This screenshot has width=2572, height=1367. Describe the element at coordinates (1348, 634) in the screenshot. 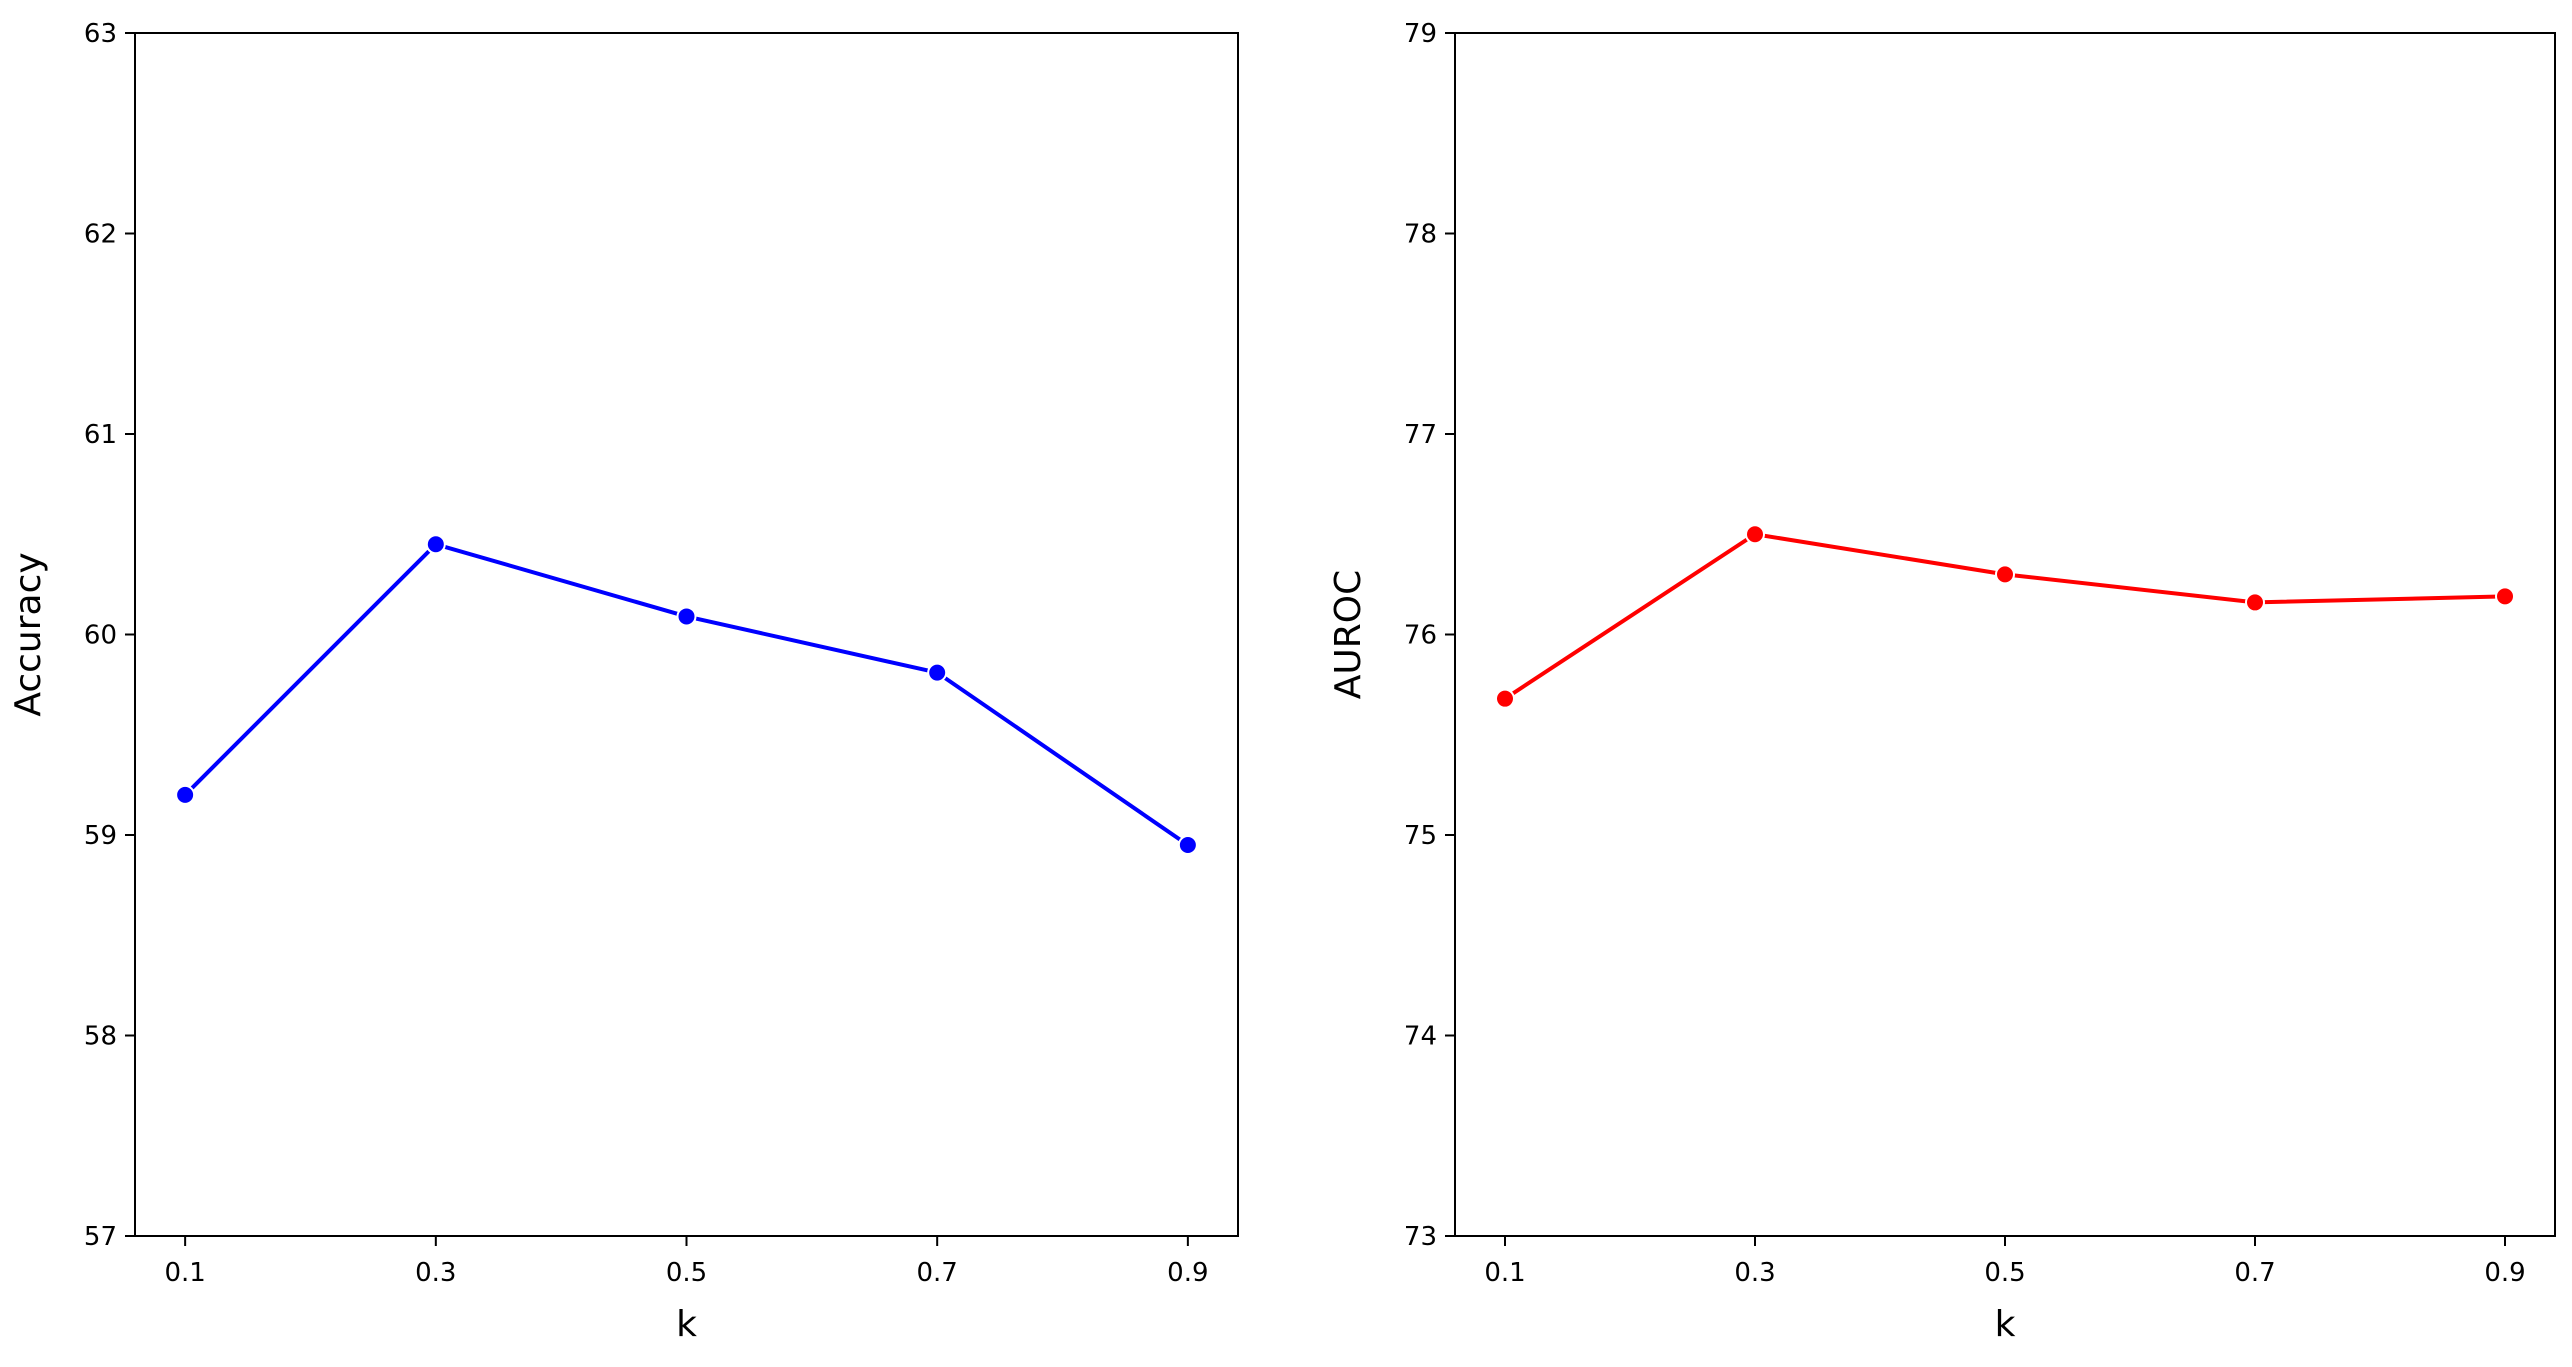

I see `y-axis-title: AUROC` at that location.